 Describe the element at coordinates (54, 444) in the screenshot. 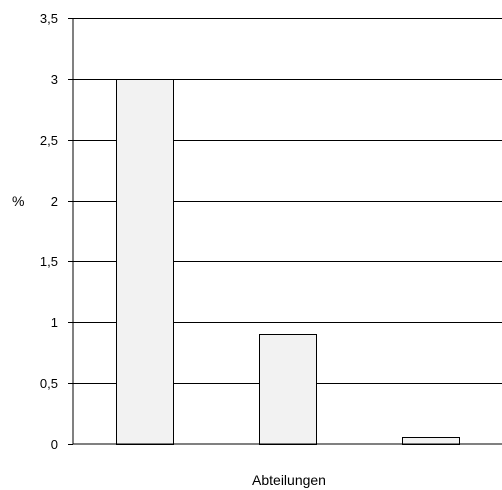

I see `y-tick-label: 0` at that location.